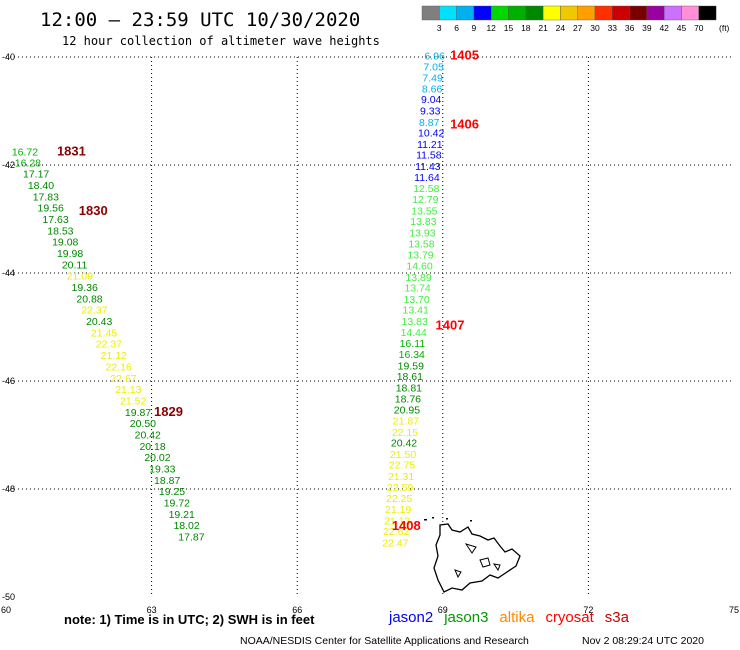 This screenshot has width=740, height=650. I want to click on colorbar-label: 21, so click(543, 28).